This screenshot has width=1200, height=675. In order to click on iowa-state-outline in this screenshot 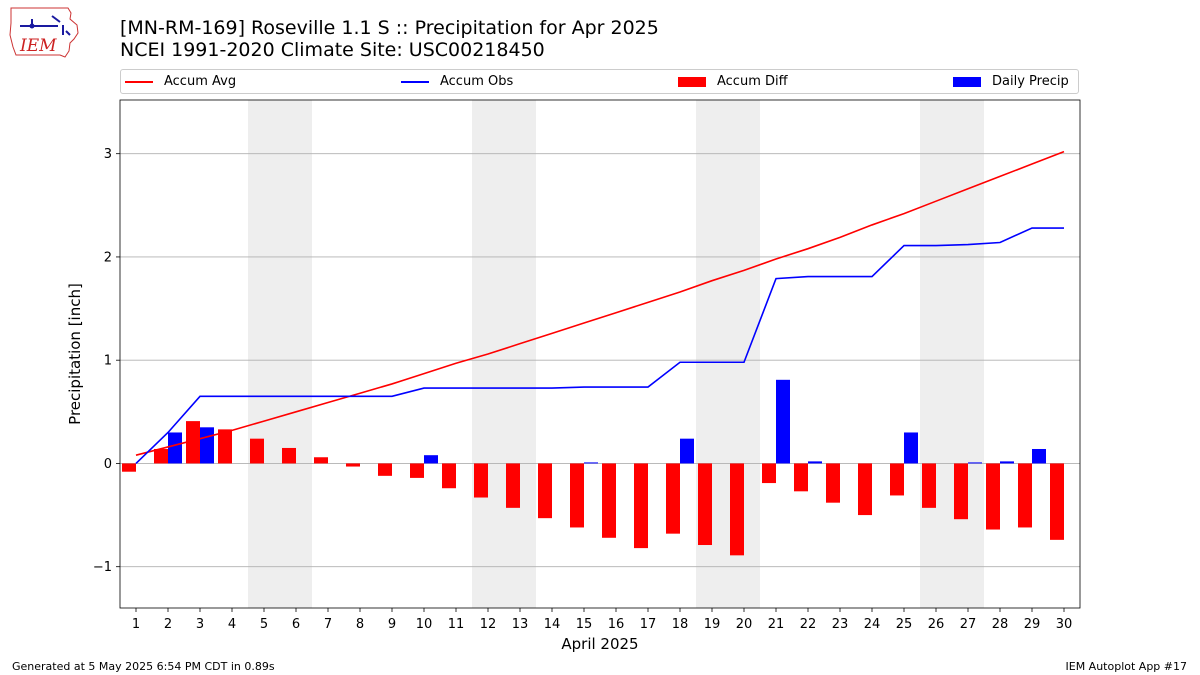, I will do `click(44, 32)`.